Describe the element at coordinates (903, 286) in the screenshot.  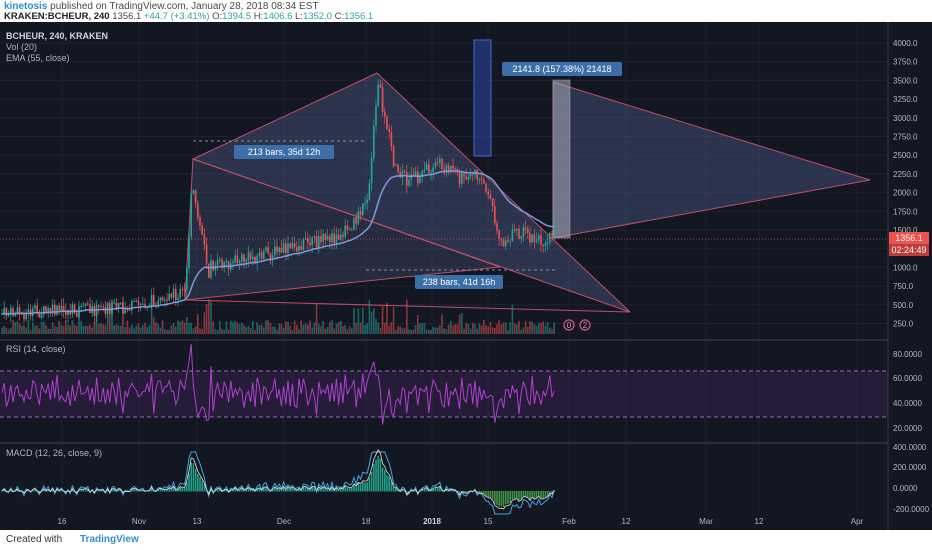
I see `price-axis-label: 750.0` at that location.